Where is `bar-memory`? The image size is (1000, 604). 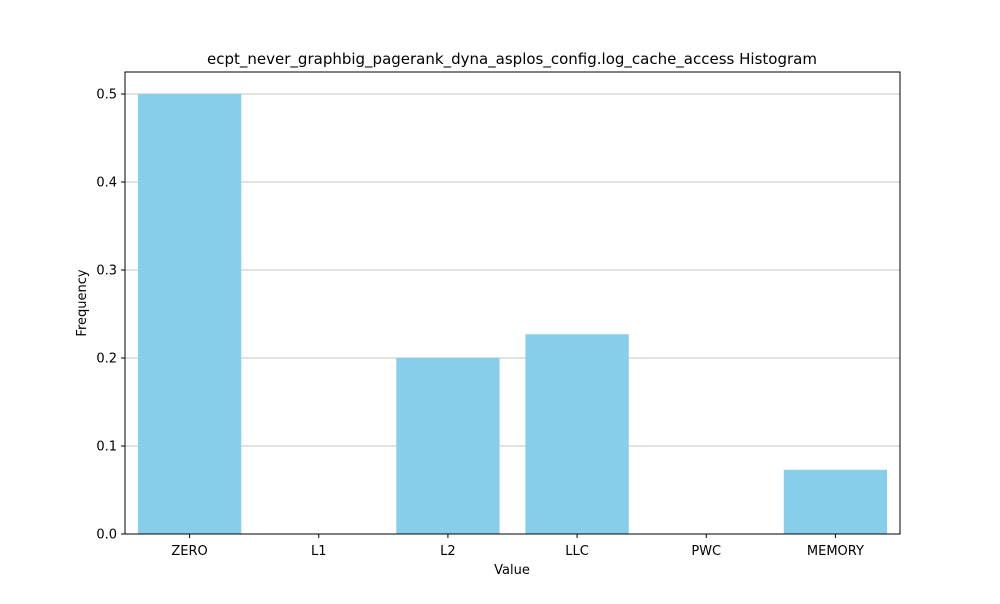
bar-memory is located at coordinates (835, 501).